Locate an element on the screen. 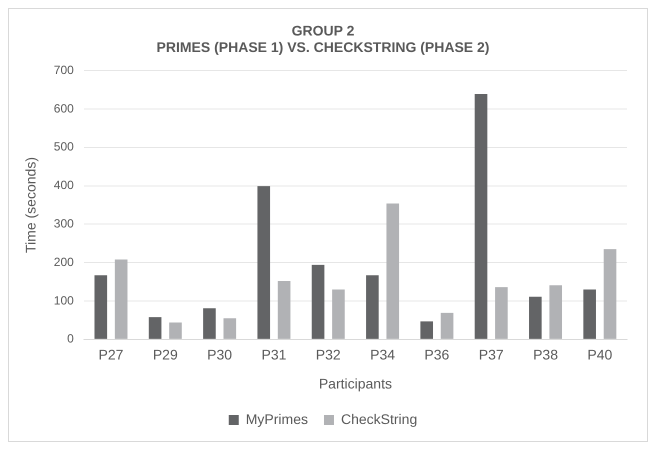  x-tick-label: P40 is located at coordinates (600, 354).